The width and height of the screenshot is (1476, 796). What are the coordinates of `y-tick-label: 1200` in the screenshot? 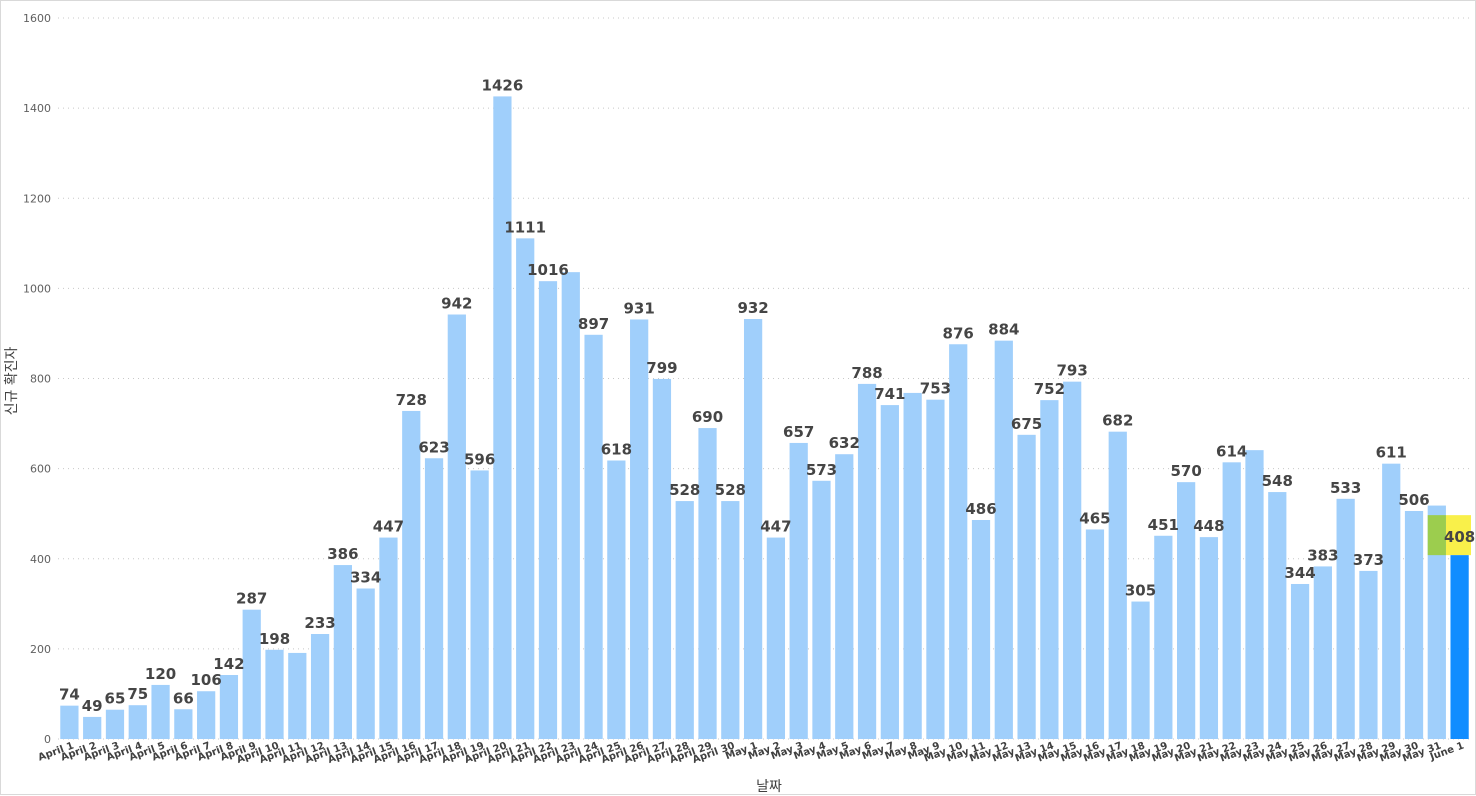 It's located at (37, 198).